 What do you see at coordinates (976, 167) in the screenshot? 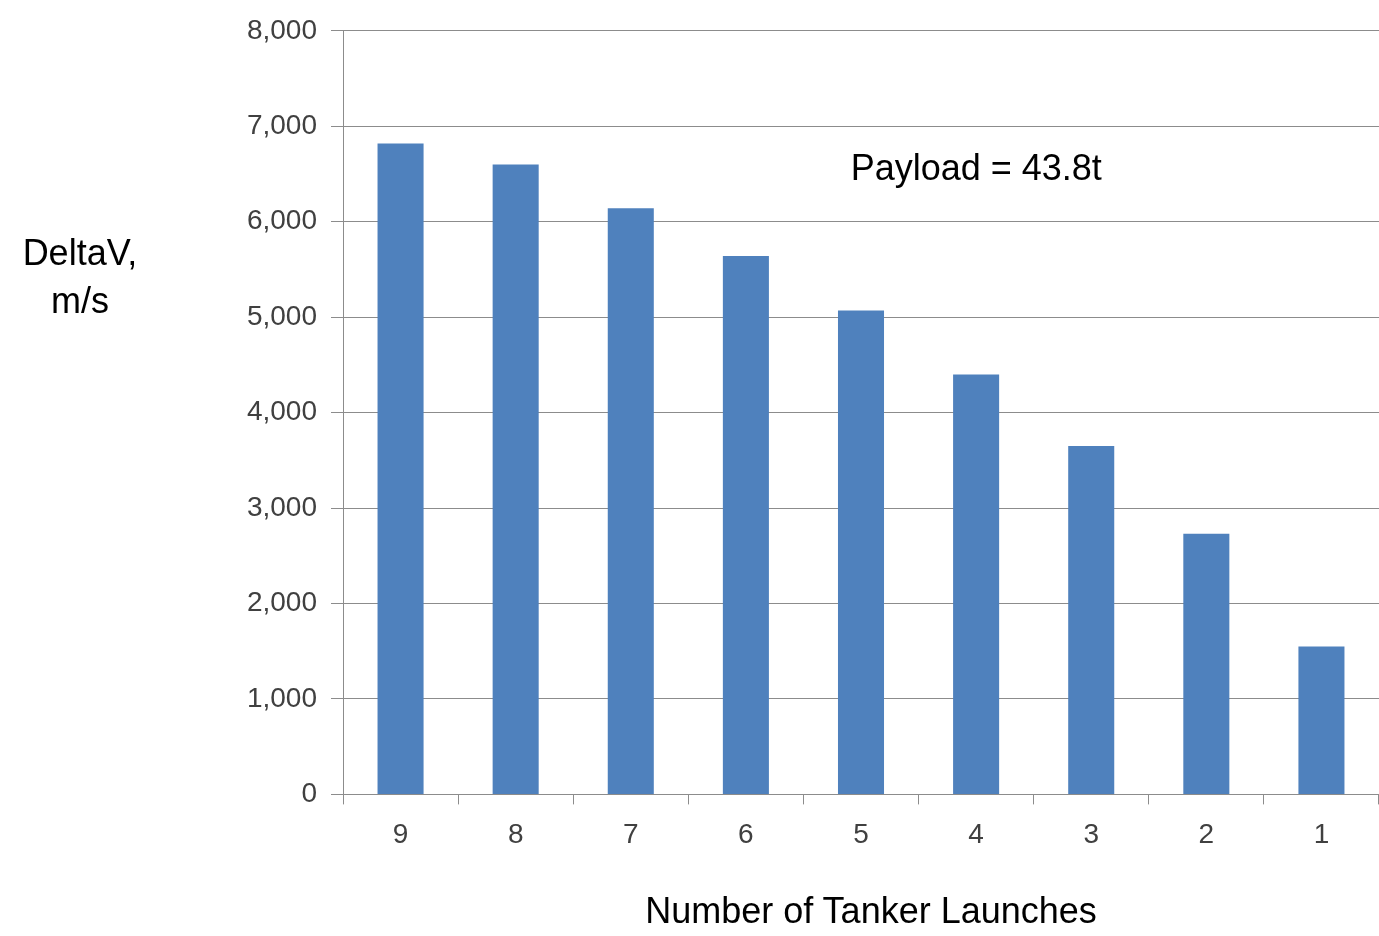
I see `annotation: Payload = 43.8t` at bounding box center [976, 167].